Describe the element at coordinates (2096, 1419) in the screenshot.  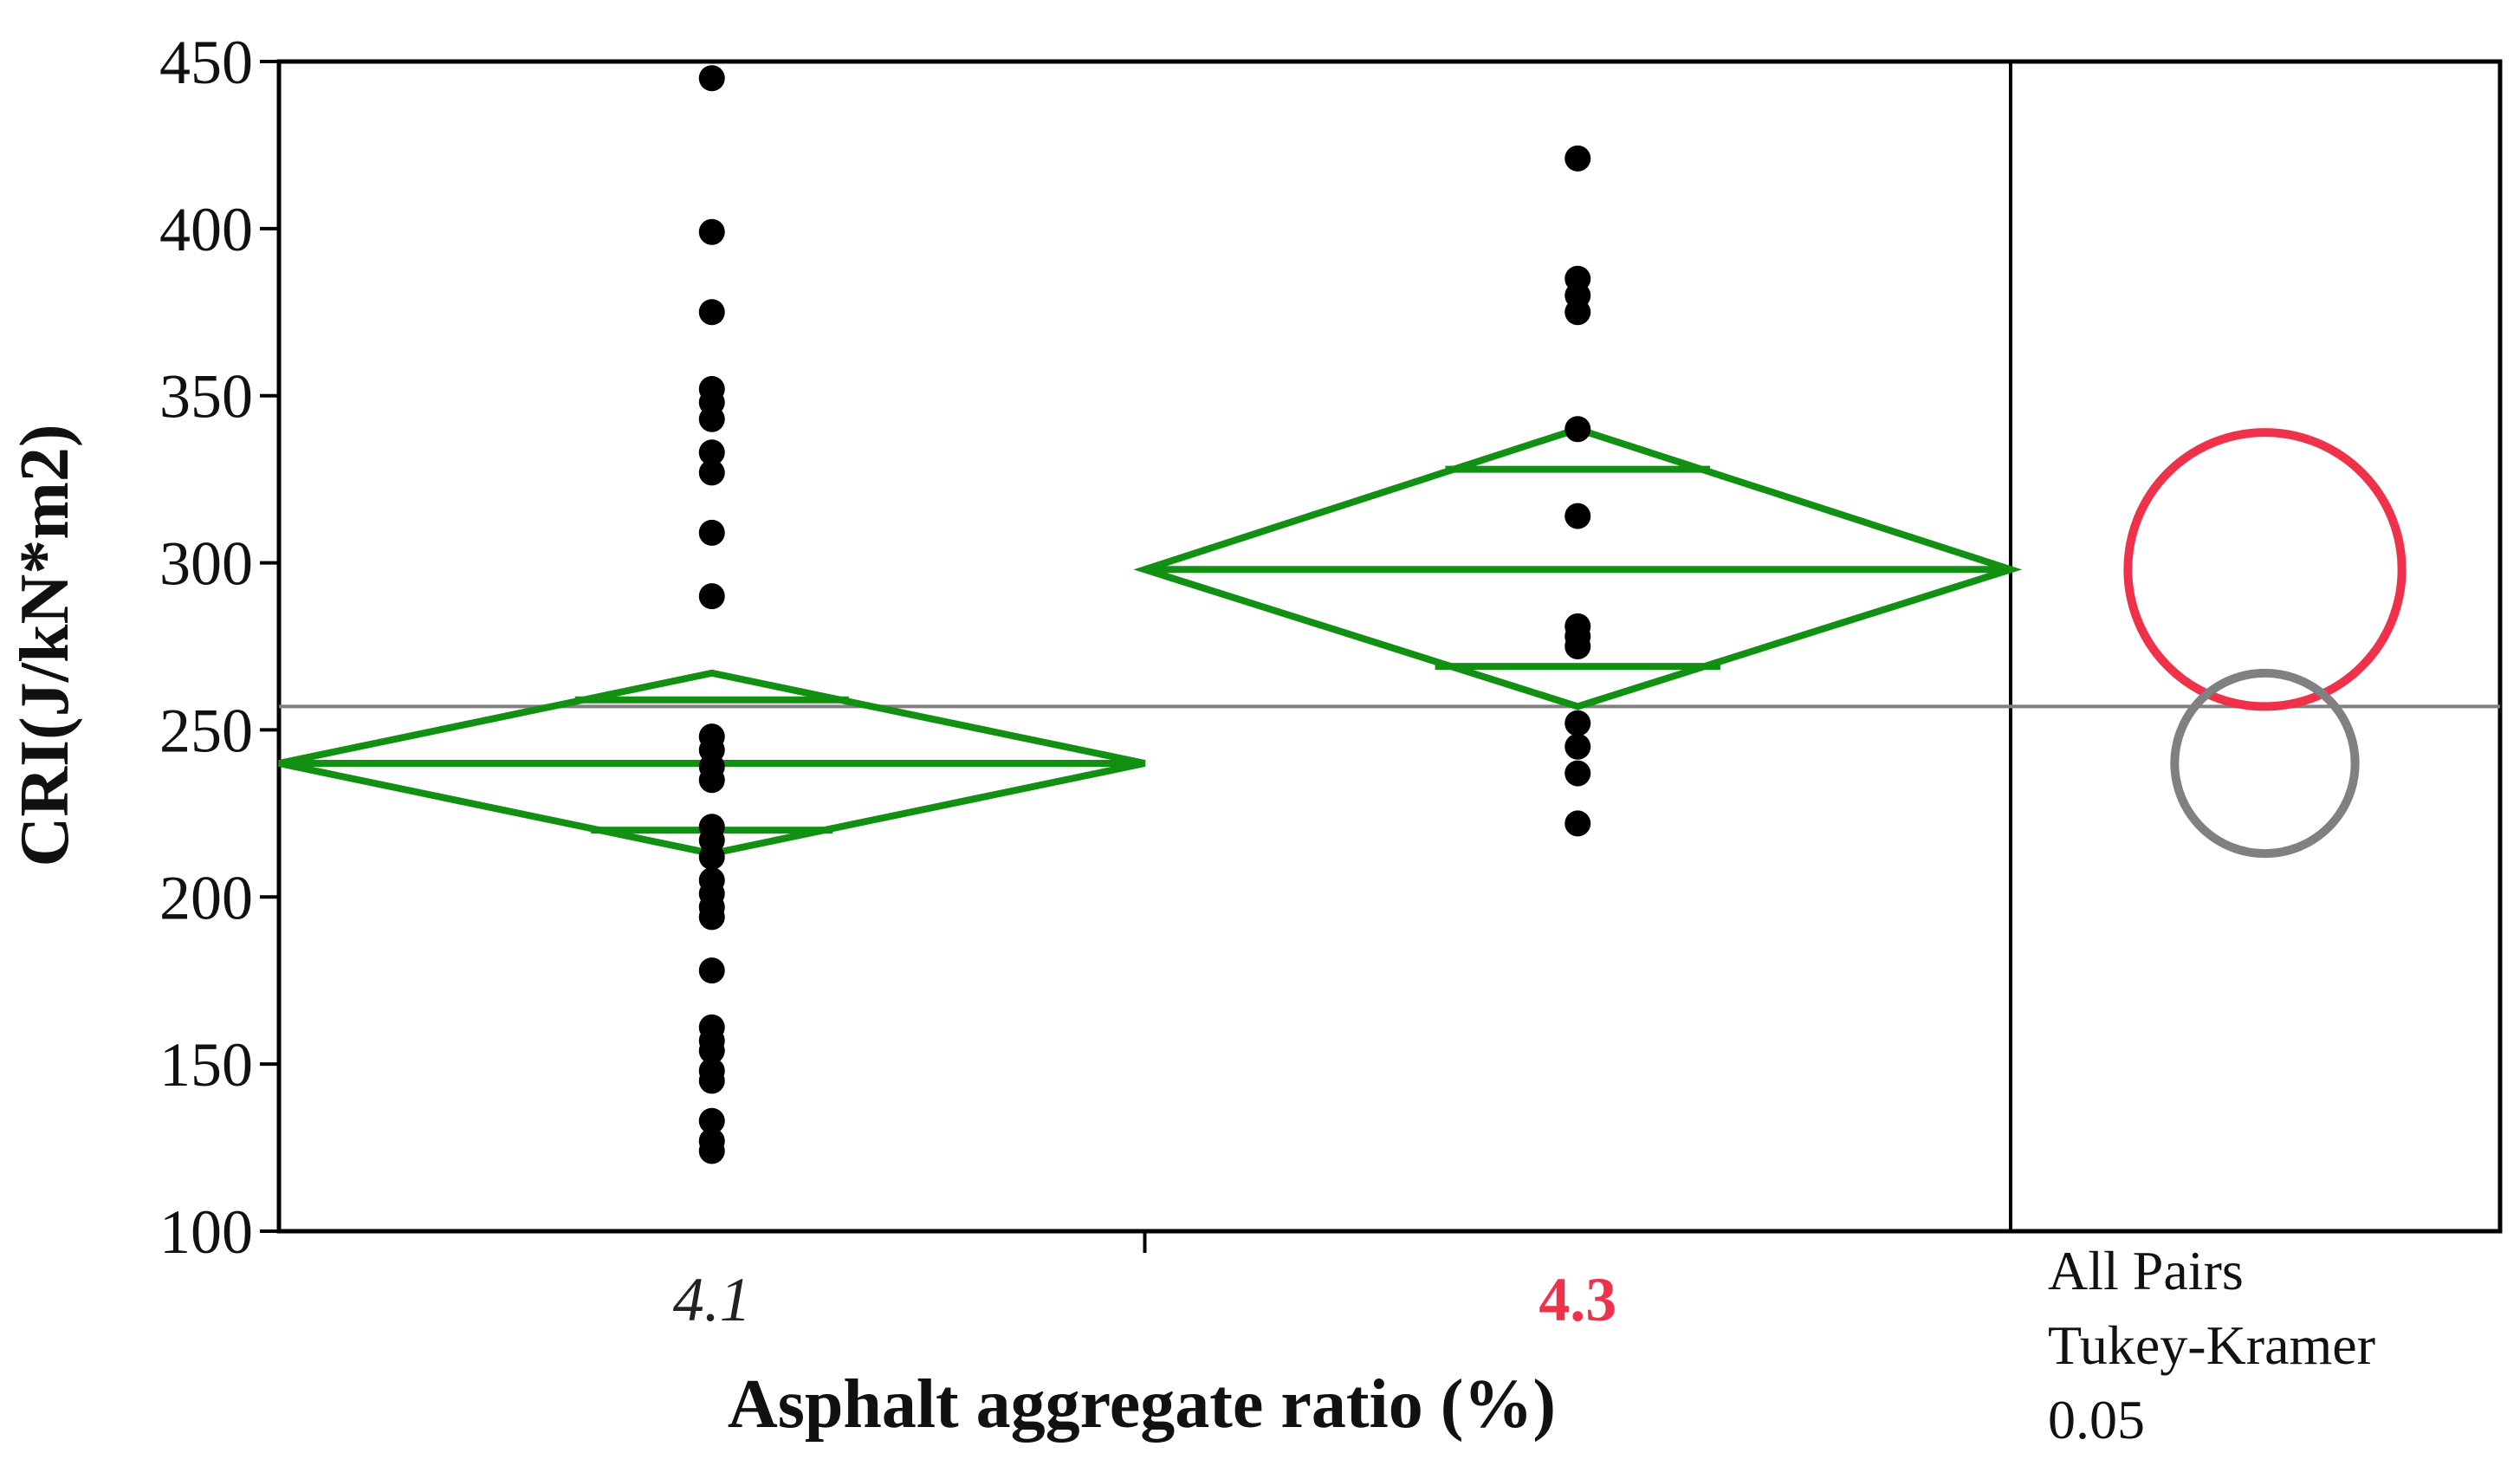
I see `comparison-note-line-3: 0.05` at that location.